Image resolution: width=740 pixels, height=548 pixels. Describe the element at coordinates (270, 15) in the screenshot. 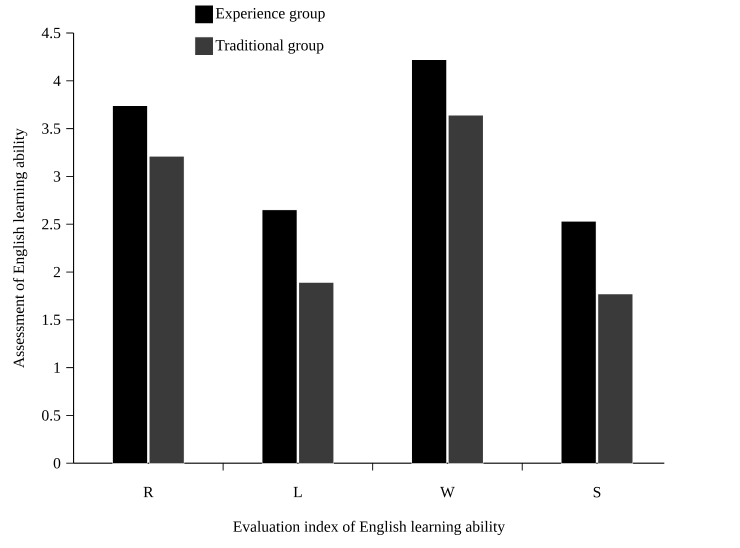

I see `legend-label: Experience group` at that location.